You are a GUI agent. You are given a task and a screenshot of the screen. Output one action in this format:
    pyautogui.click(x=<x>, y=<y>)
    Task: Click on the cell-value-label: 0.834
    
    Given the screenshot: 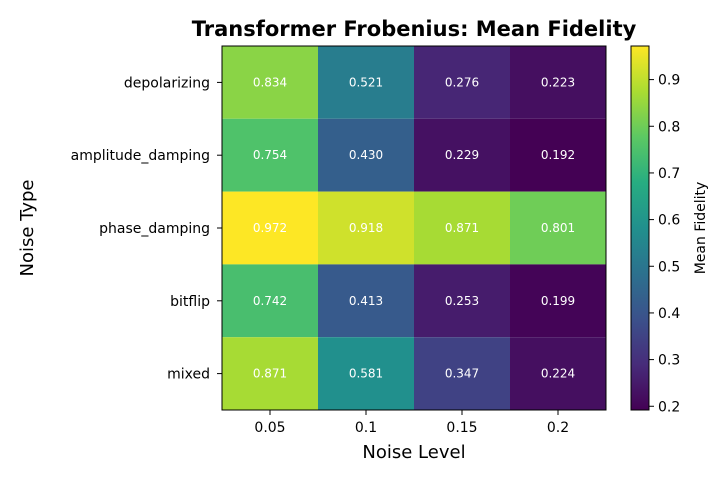 What is the action you would take?
    pyautogui.click(x=270, y=82)
    